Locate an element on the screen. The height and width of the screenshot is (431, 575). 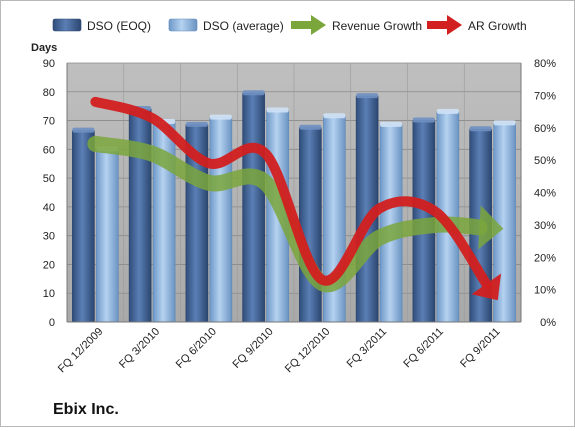
left-tick-label: 20 is located at coordinates (49, 265).